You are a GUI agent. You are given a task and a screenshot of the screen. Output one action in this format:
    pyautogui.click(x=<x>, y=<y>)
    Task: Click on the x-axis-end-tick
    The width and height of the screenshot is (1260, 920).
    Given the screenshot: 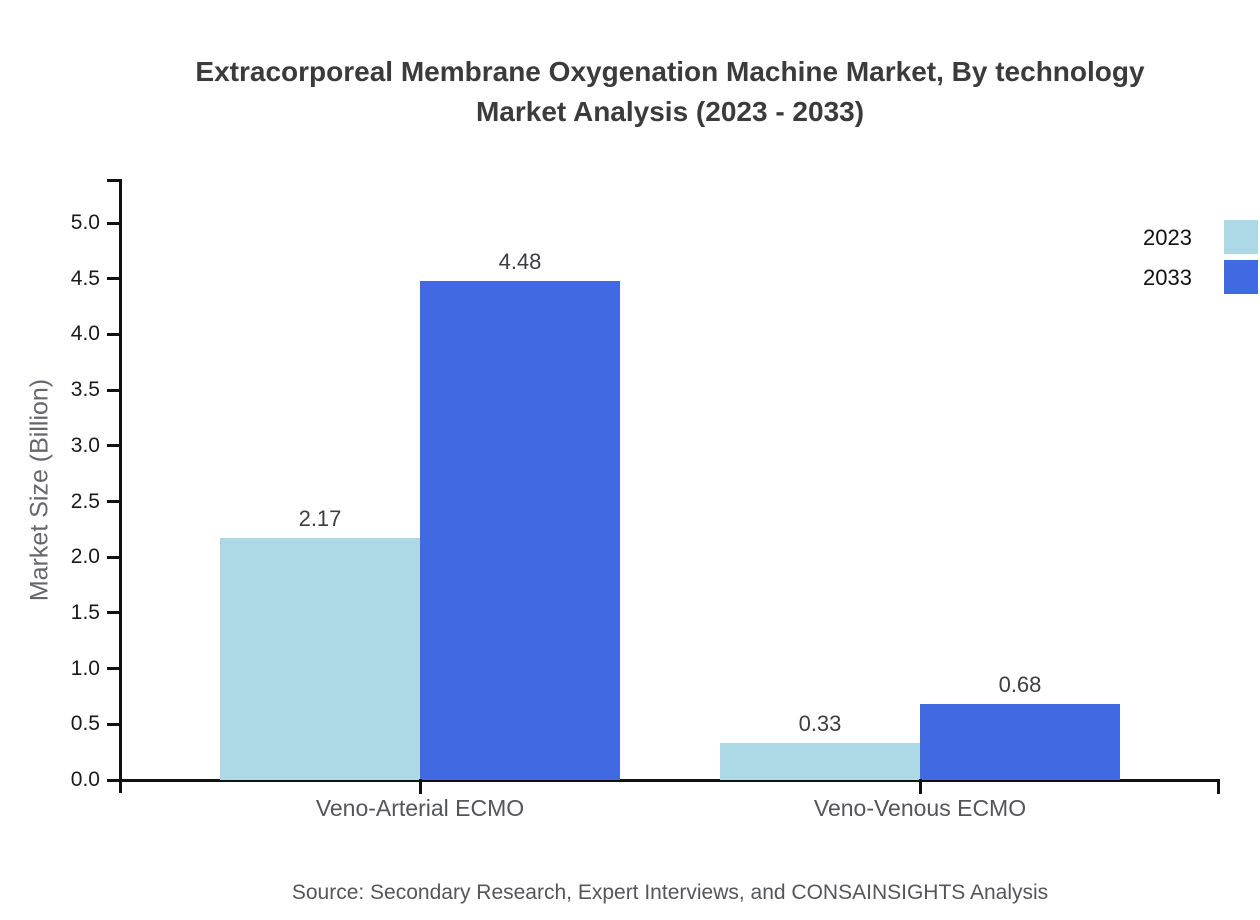 What is the action you would take?
    pyautogui.click(x=1218, y=786)
    